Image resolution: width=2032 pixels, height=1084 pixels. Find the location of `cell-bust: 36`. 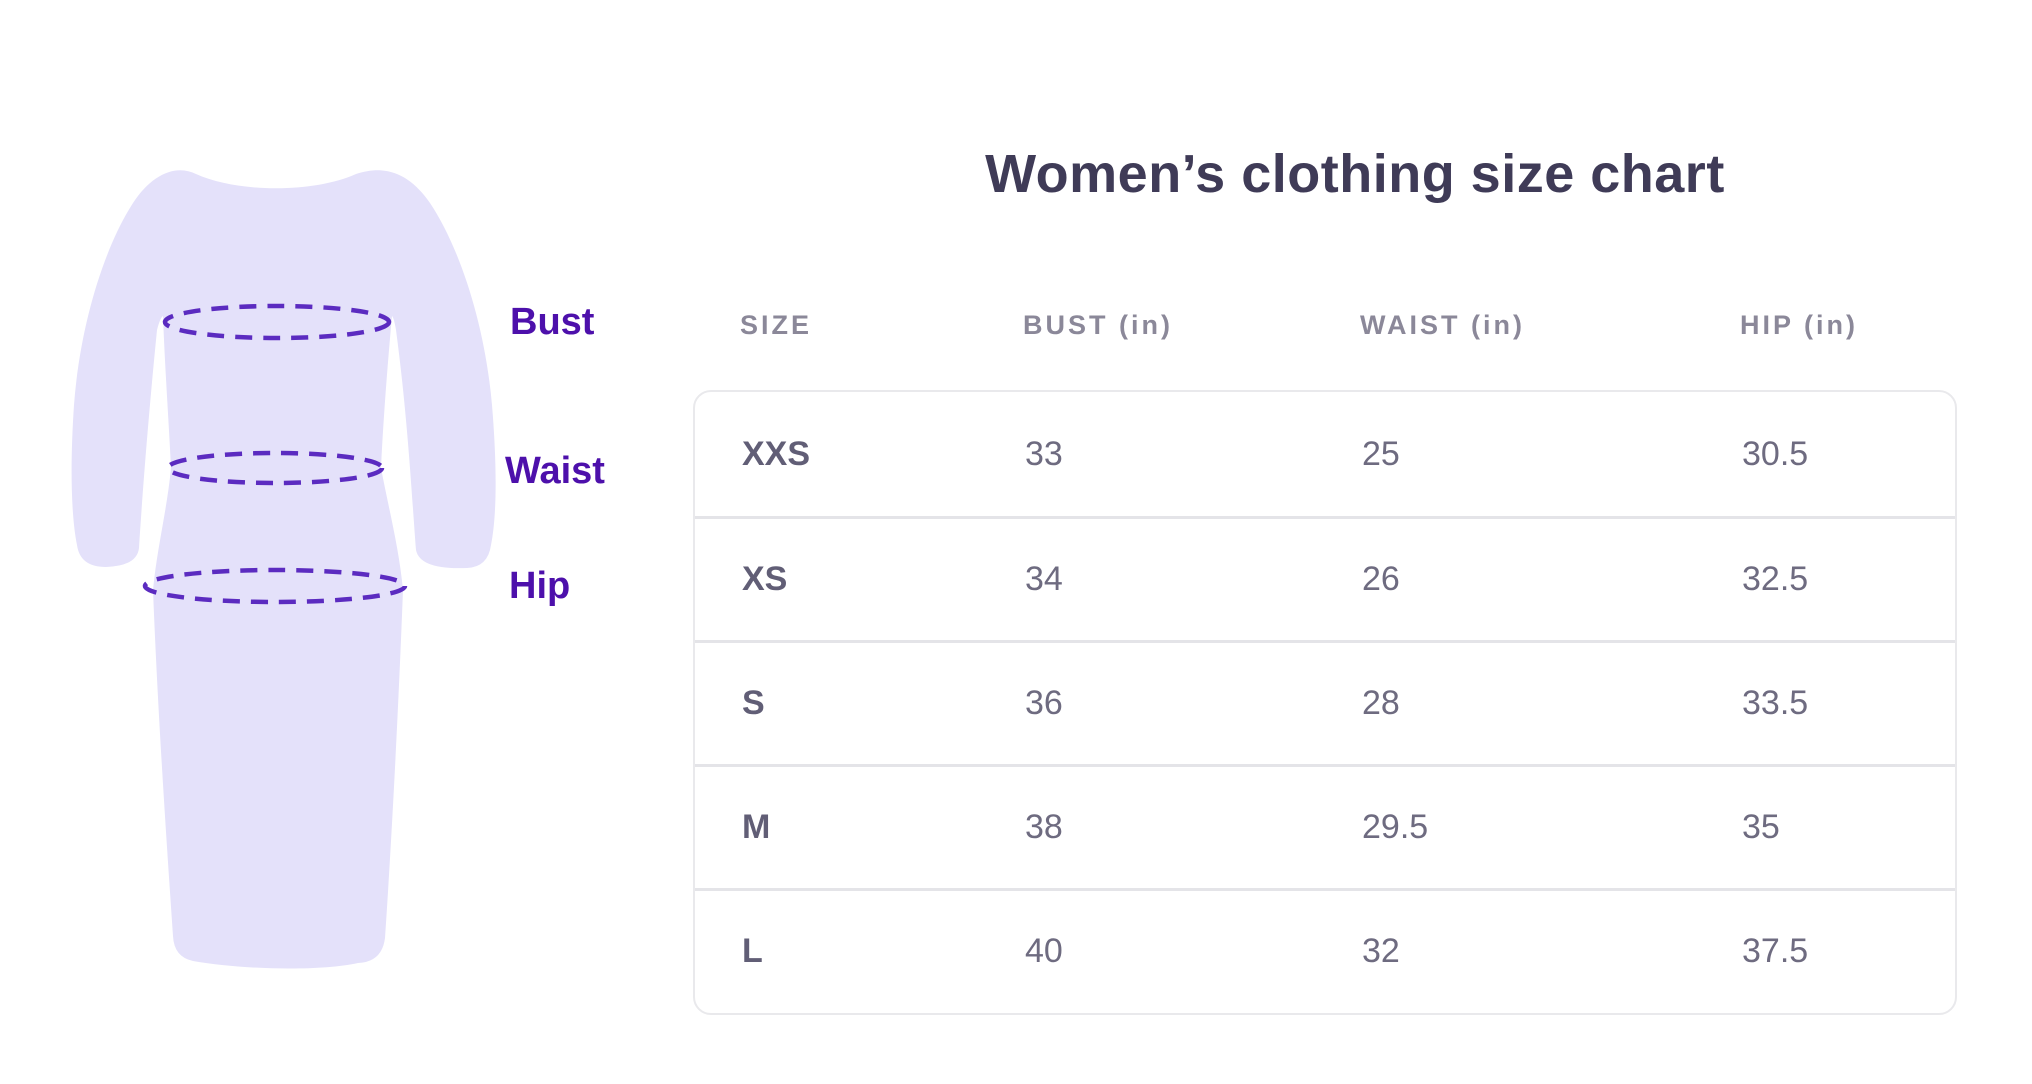

cell-bust: 36 is located at coordinates (1044, 703).